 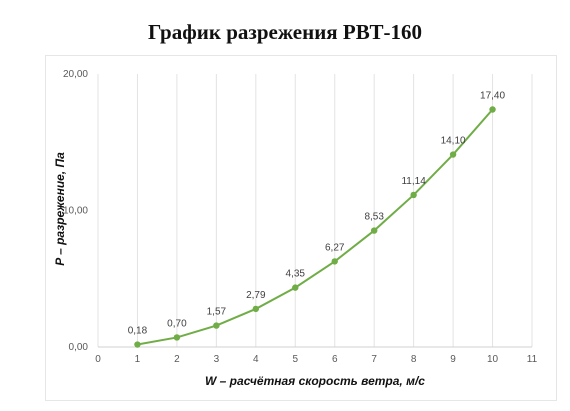 I want to click on data-label: 1,57, so click(x=217, y=312).